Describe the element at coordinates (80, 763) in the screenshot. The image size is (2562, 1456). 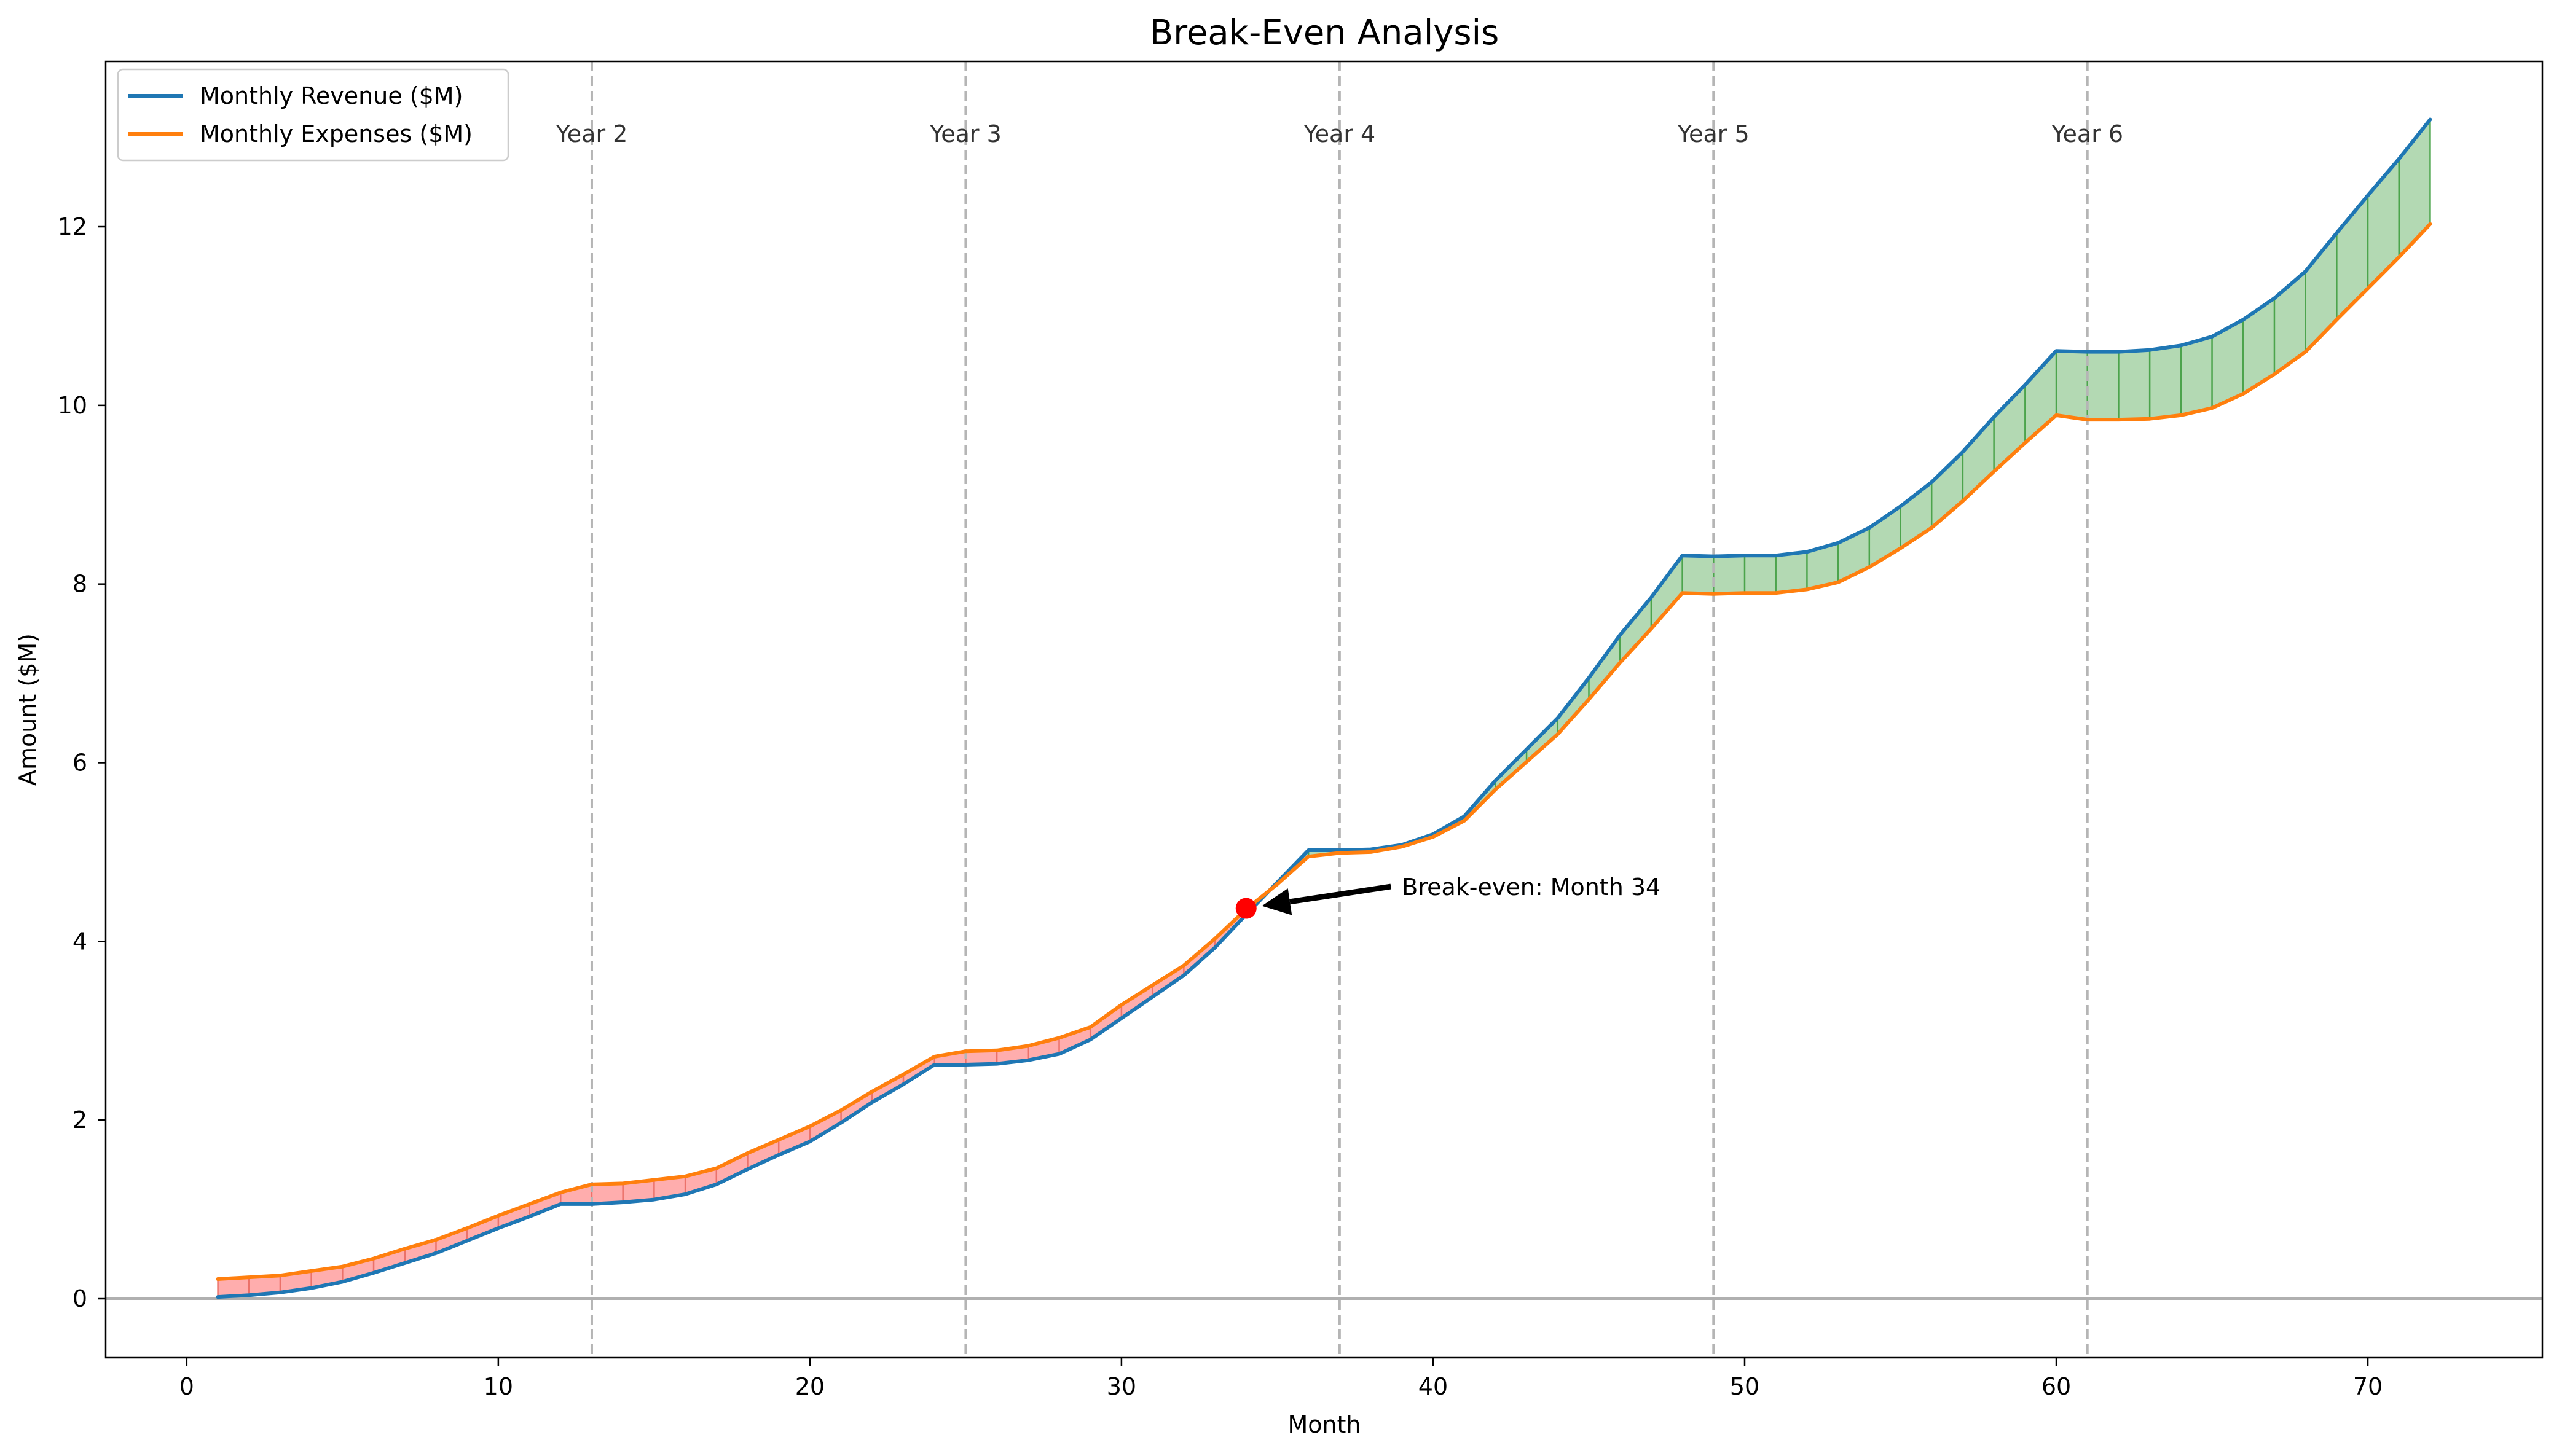
I see `y-tick-label: 6` at that location.